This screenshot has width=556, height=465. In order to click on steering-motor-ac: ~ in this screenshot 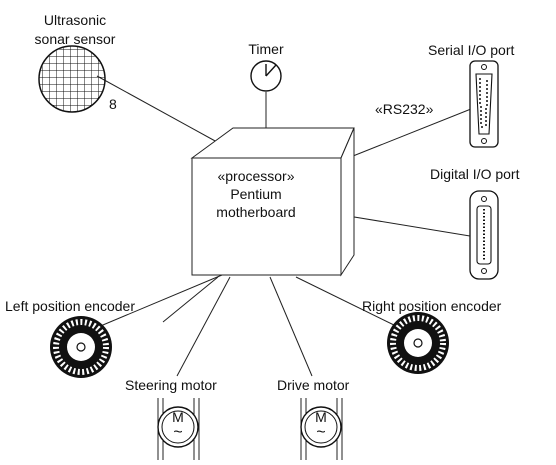, I will do `click(178, 432)`.